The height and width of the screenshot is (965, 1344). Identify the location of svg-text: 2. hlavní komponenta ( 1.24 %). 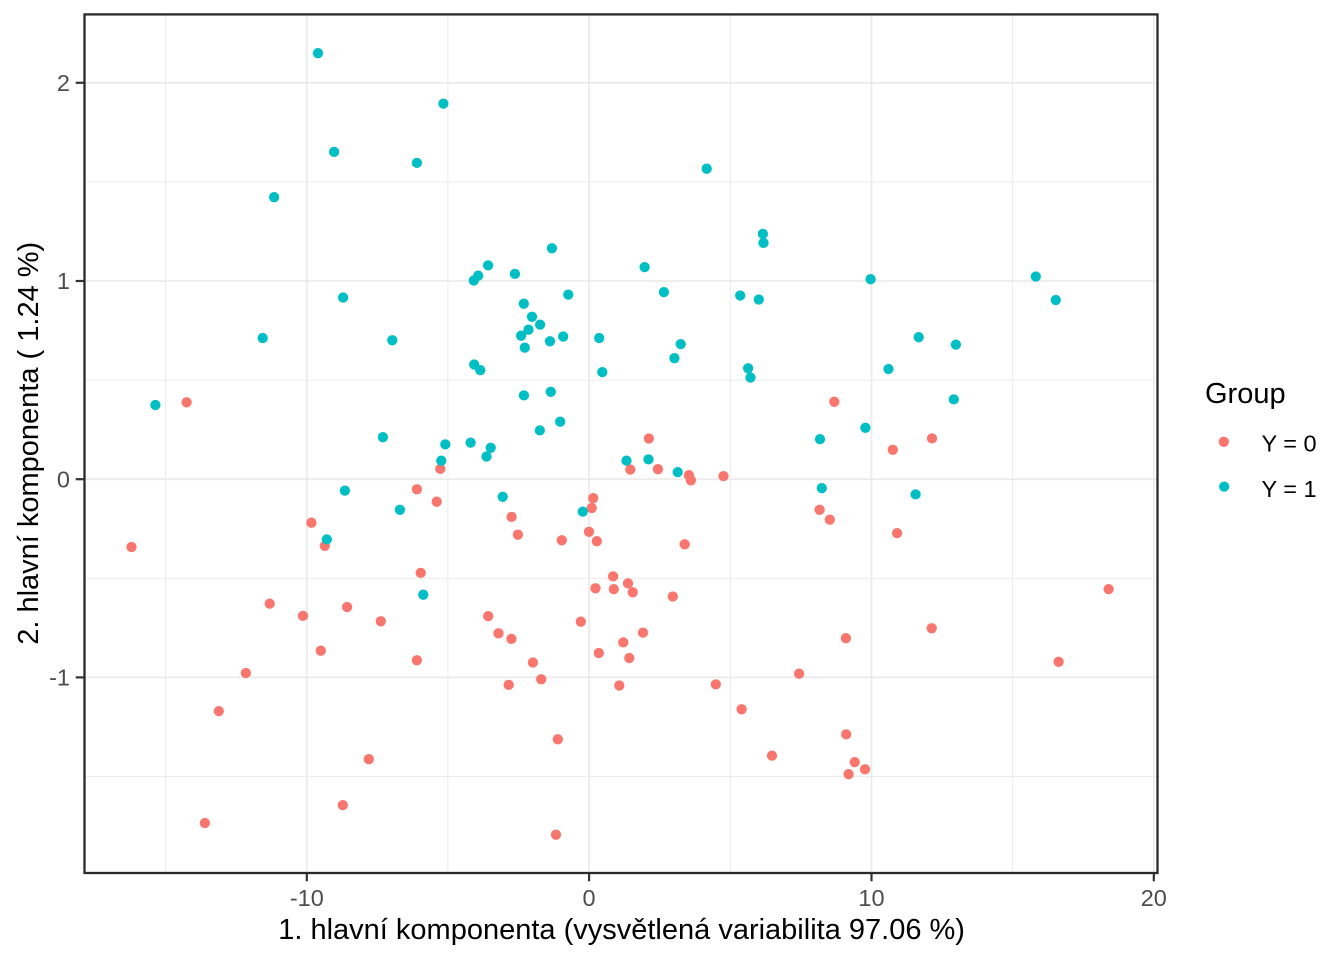
(29, 443).